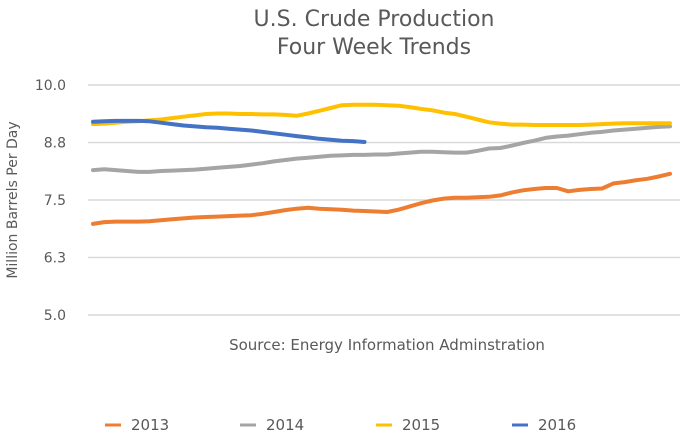 The height and width of the screenshot is (435, 688). Describe the element at coordinates (387, 345) in the screenshot. I see `source-annotation: Source: Energy Information Adminstration` at that location.